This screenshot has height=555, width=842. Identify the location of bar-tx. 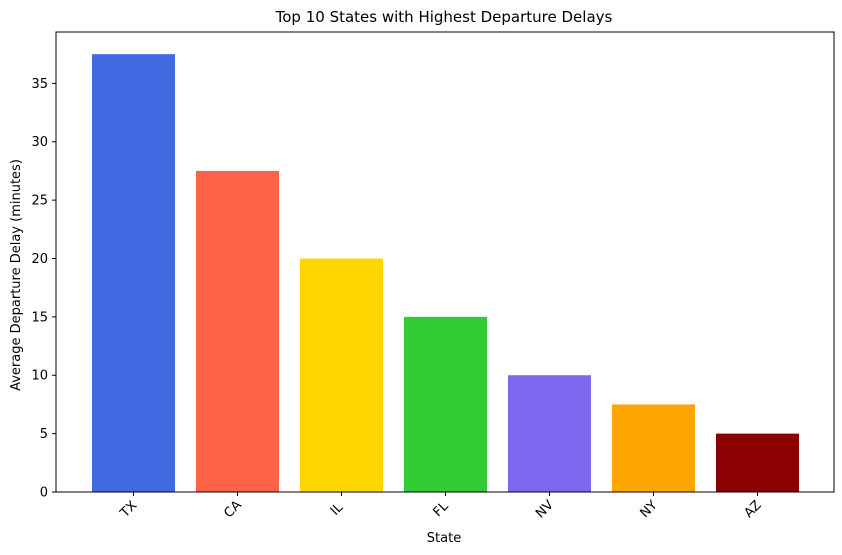
(133, 273).